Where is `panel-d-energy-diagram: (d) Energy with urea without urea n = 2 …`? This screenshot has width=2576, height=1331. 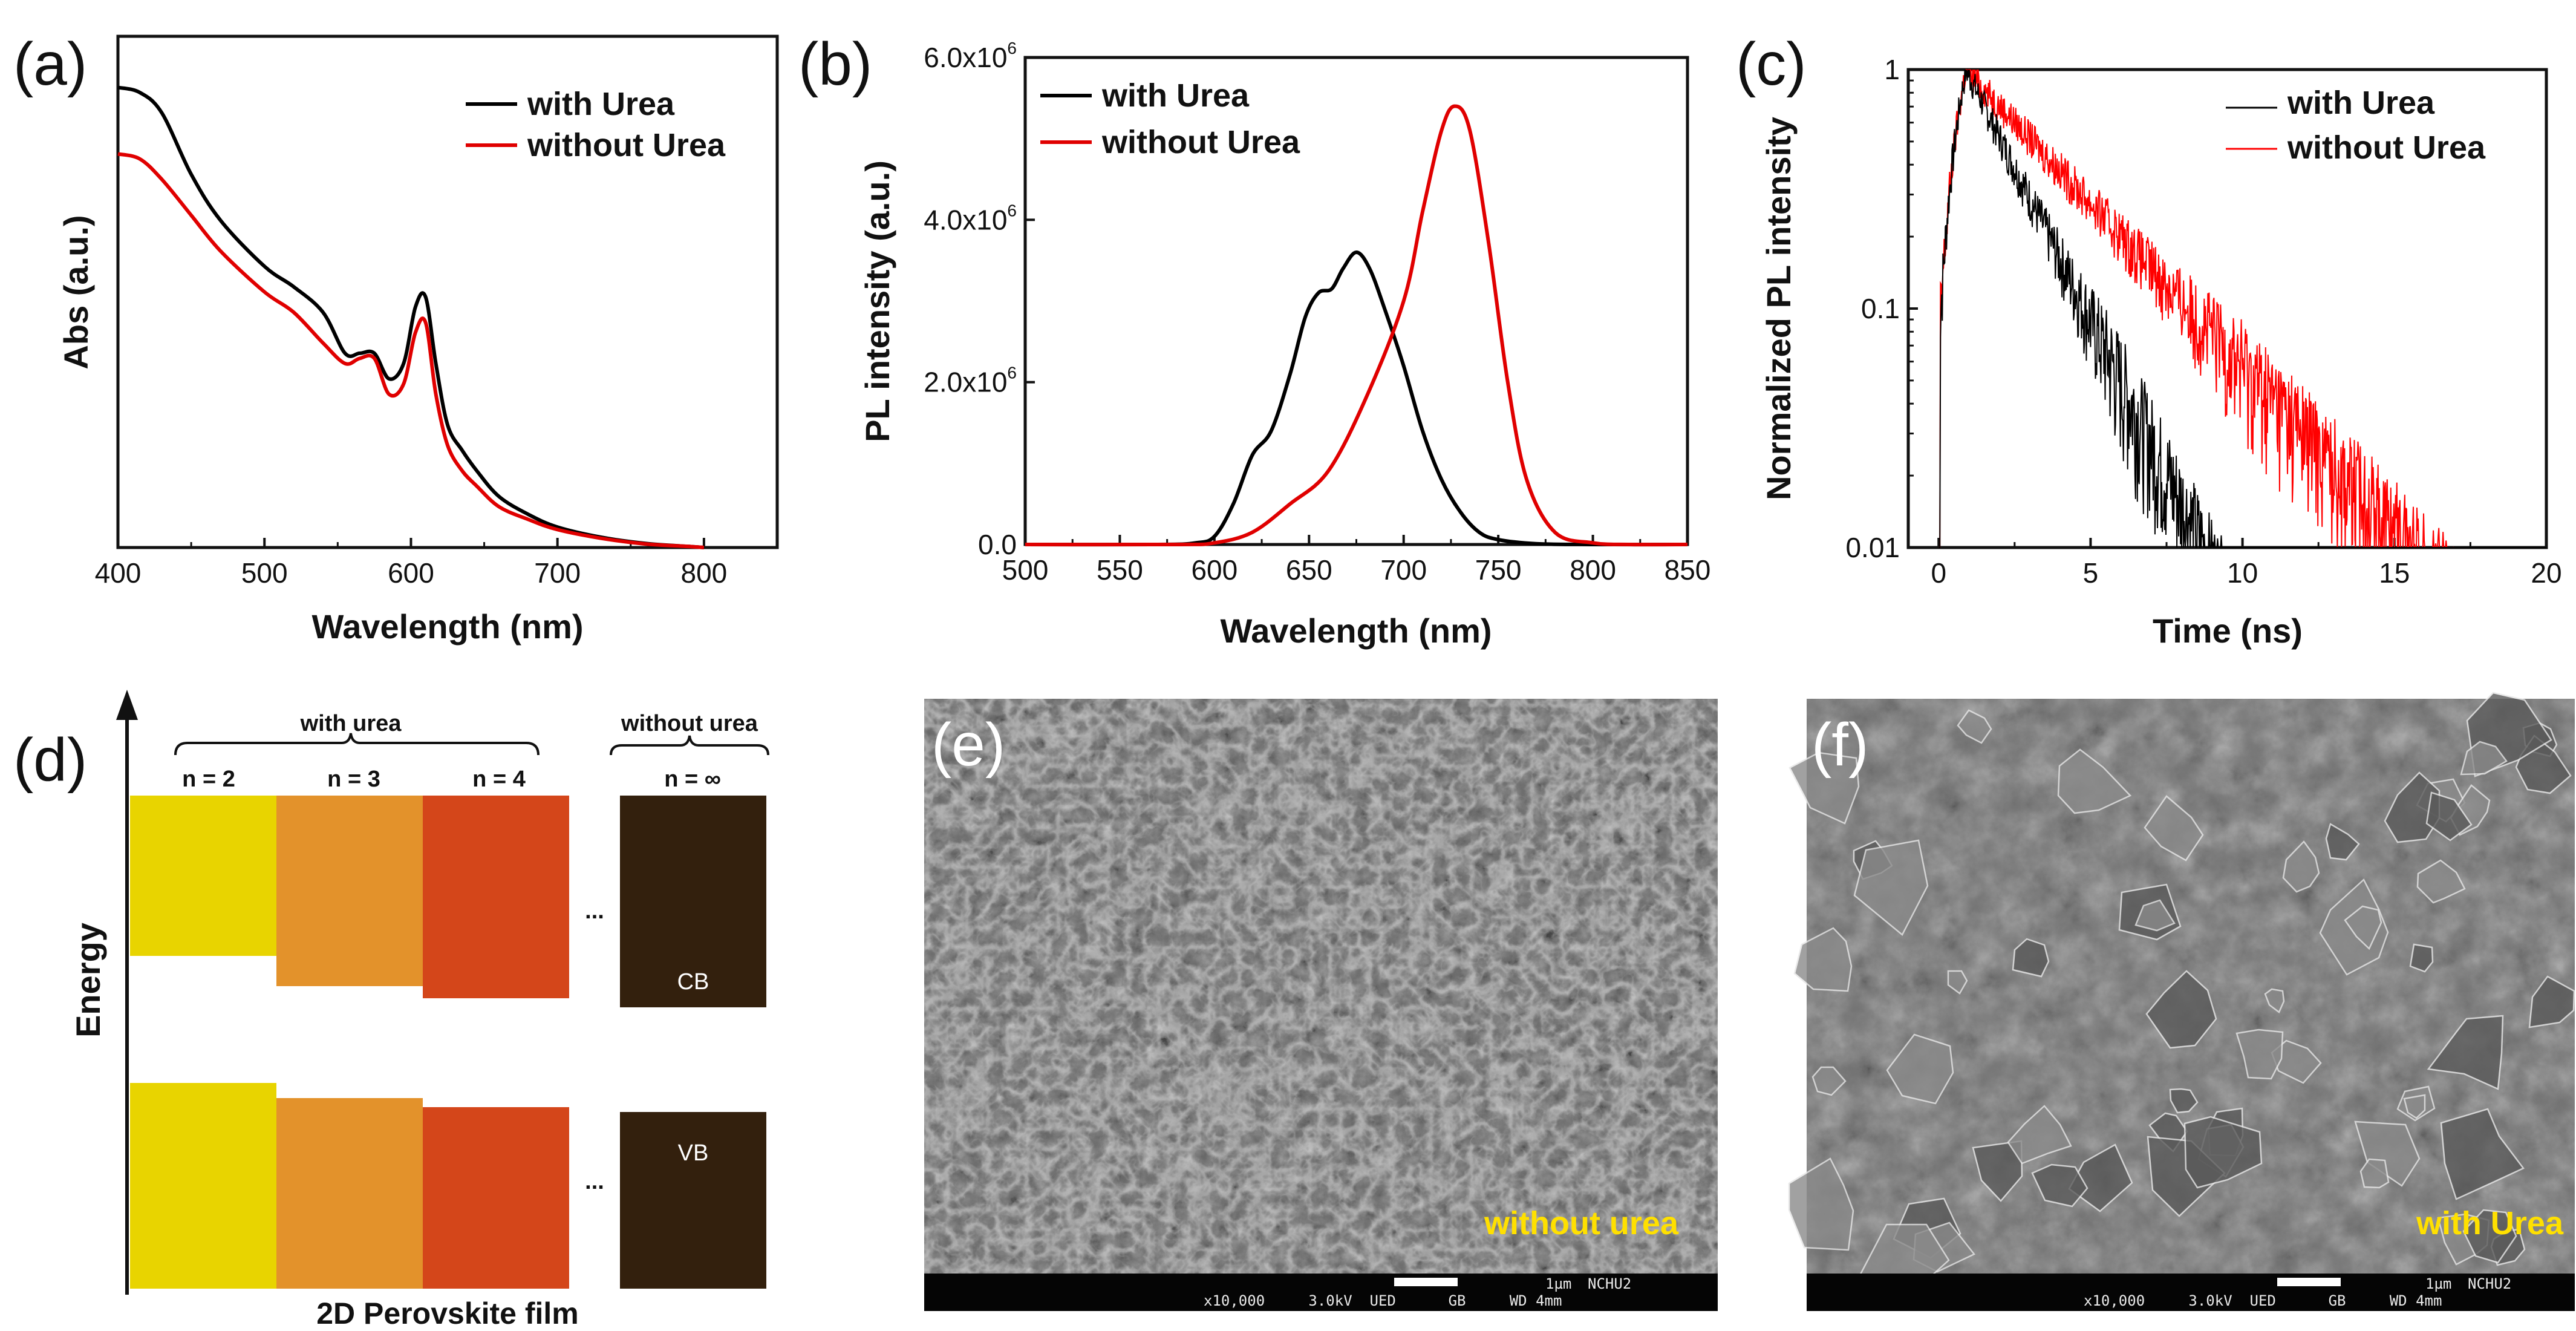 panel-d-energy-diagram: (d) Energy with urea without urea n = 2 … is located at coordinates (391, 1010).